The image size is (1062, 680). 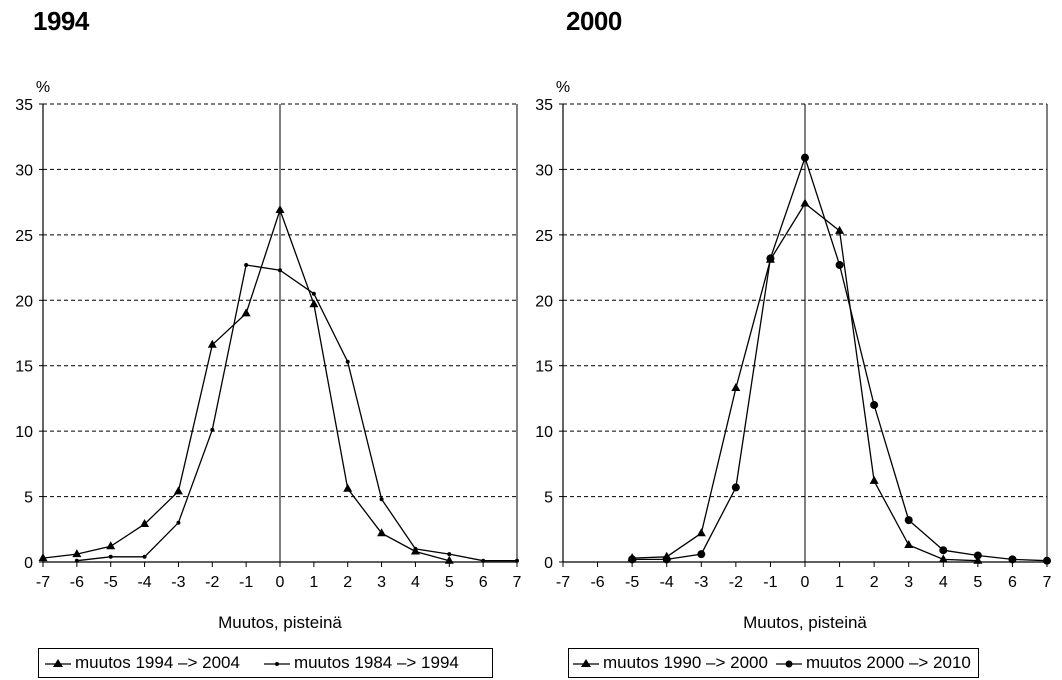 I want to click on x-tick-label: 1, so click(x=313, y=582).